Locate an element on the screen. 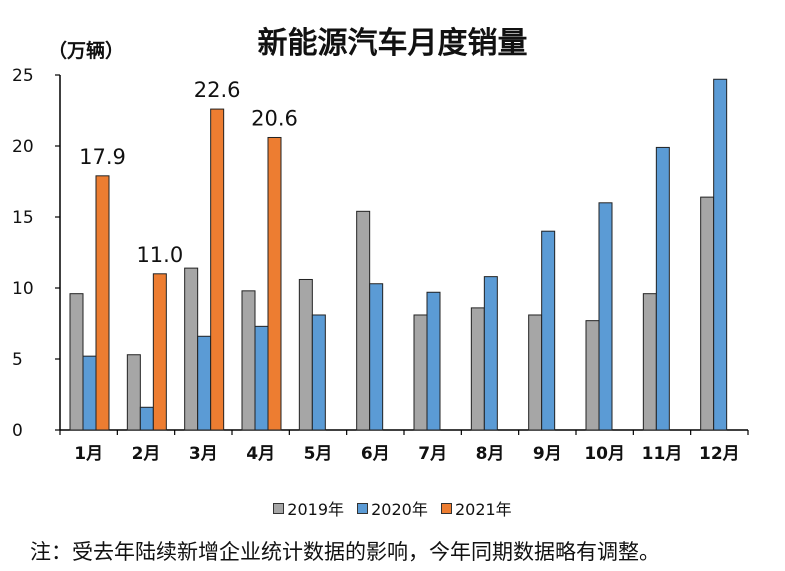 Image resolution: width=785 pixels, height=571 pixels. legend-item-2021: 2021年 is located at coordinates (476, 508).